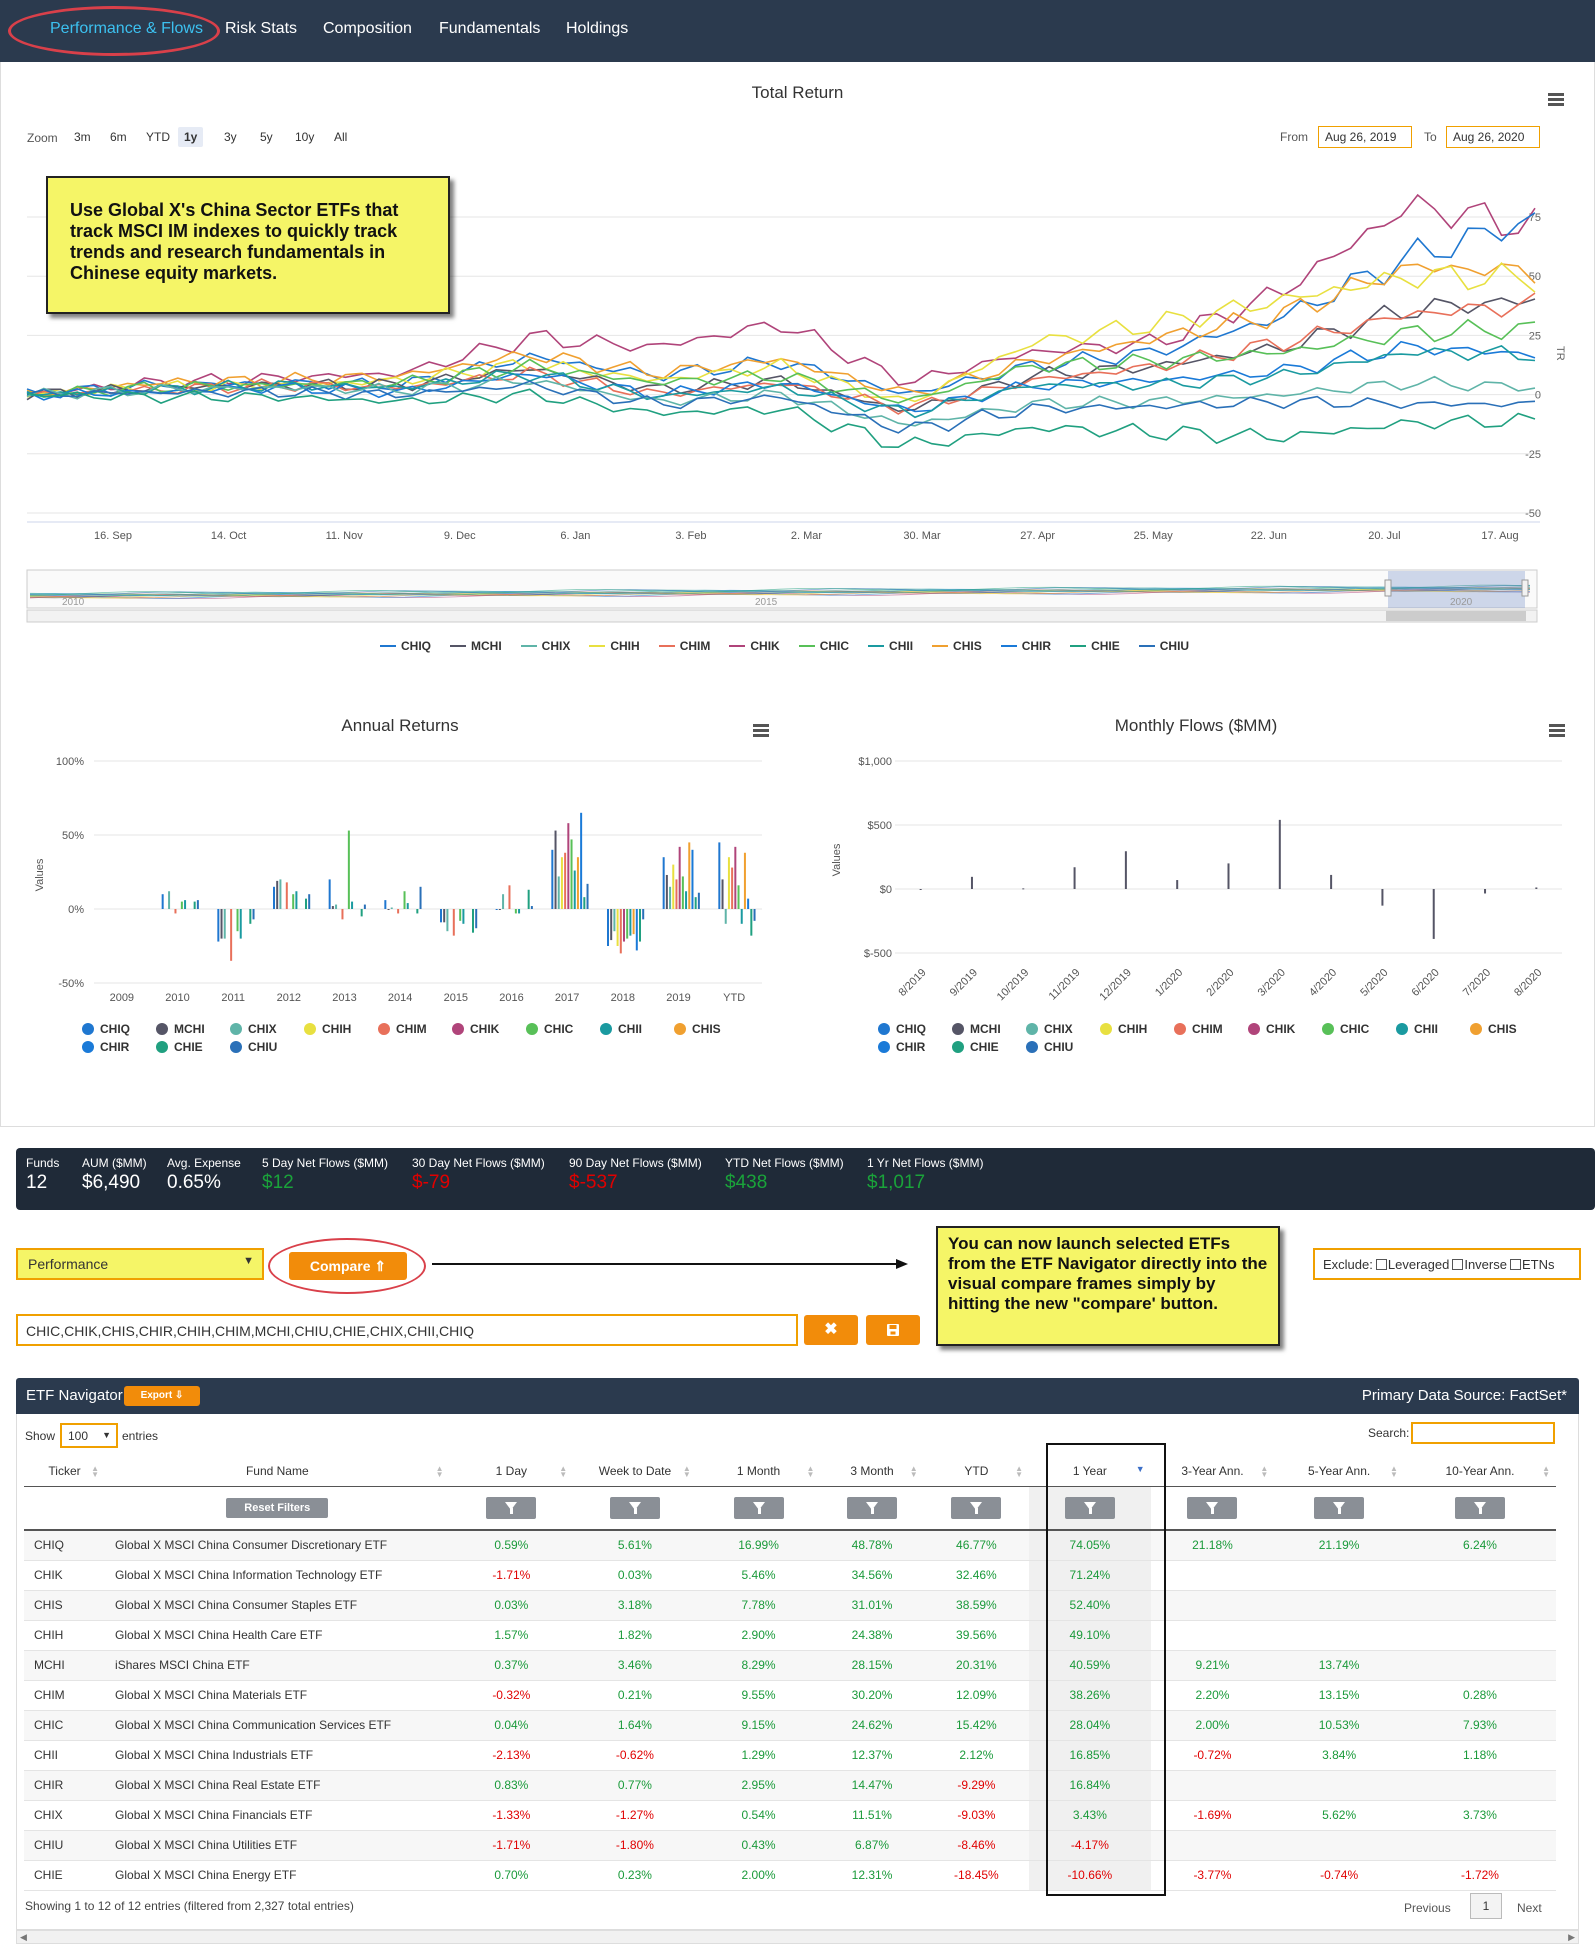  I want to click on fund-name-cell: Global X MSCI China Financials ETF, so click(277, 1815).